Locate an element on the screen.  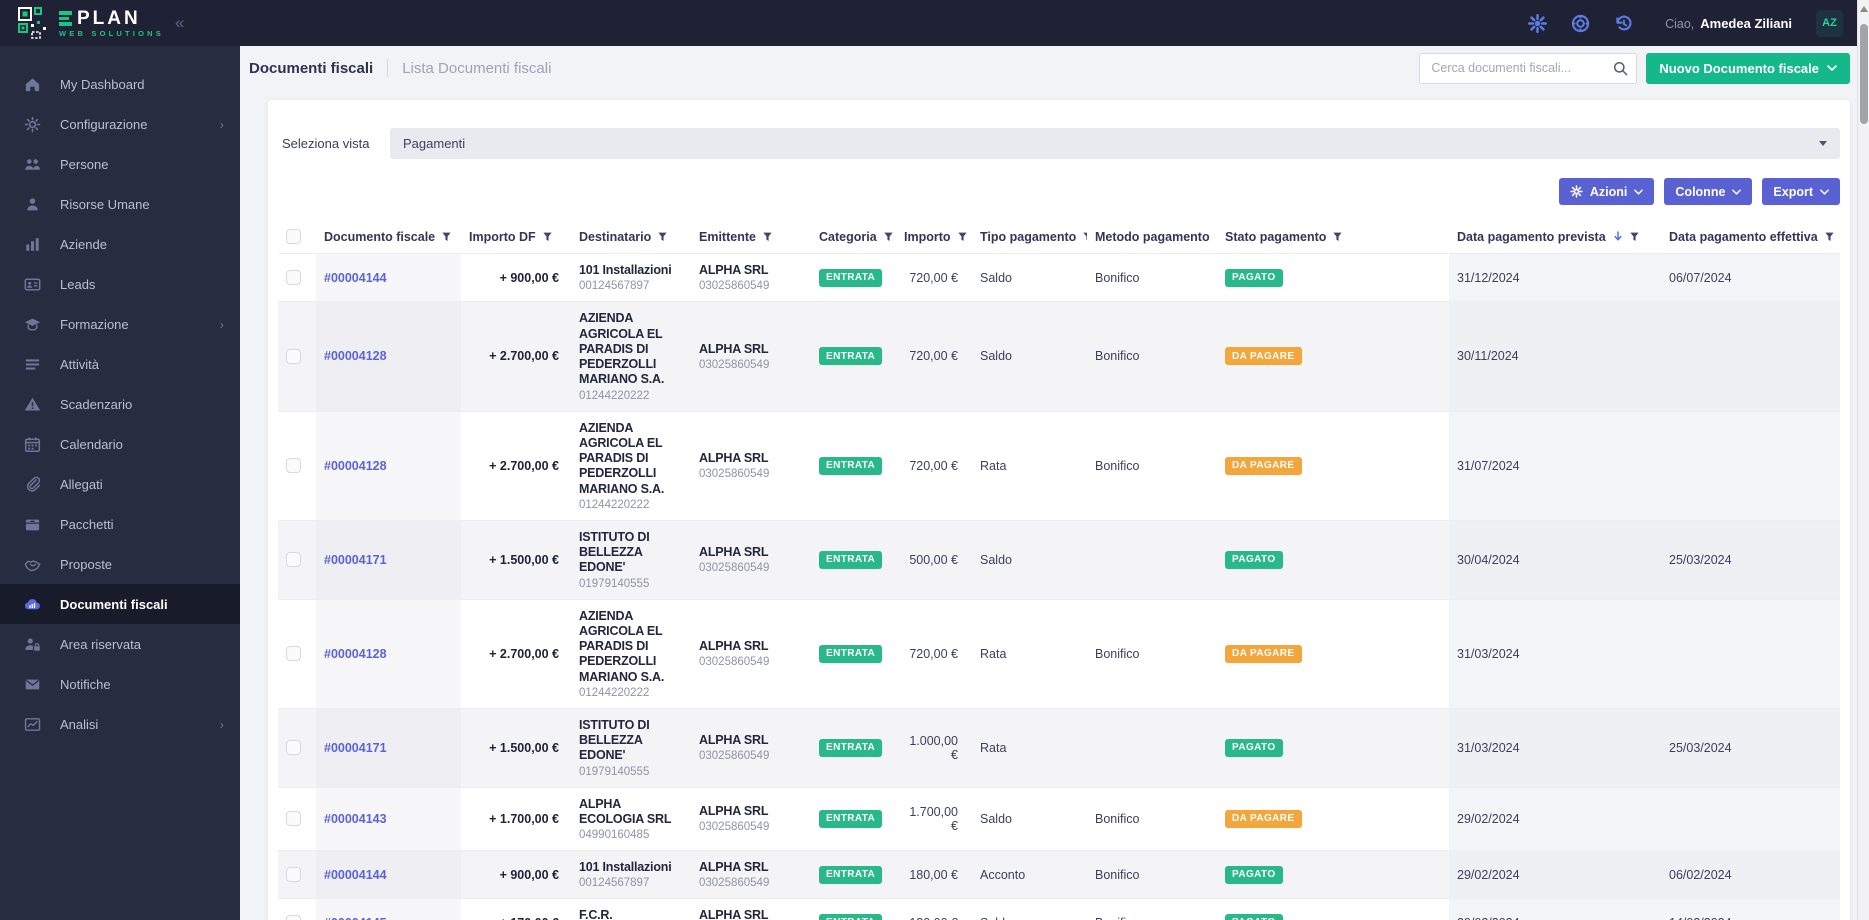
data-effettiva-cell: 06/07/2024 is located at coordinates (1750, 278).